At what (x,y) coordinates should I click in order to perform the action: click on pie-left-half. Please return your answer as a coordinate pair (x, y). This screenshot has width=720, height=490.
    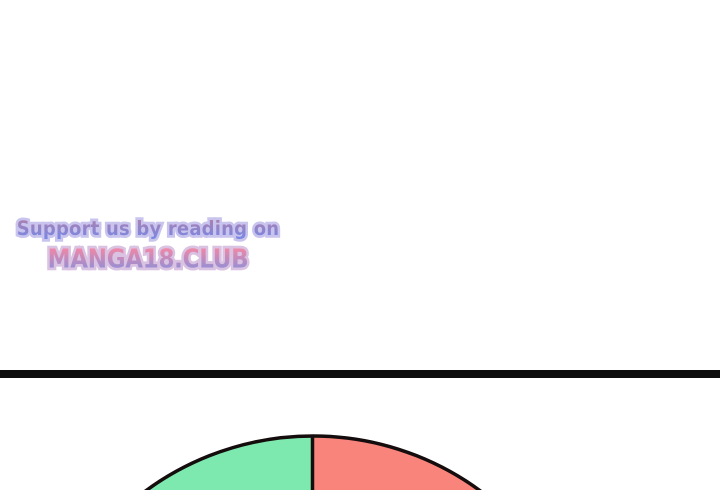
    Looking at the image, I should click on (313, 463).